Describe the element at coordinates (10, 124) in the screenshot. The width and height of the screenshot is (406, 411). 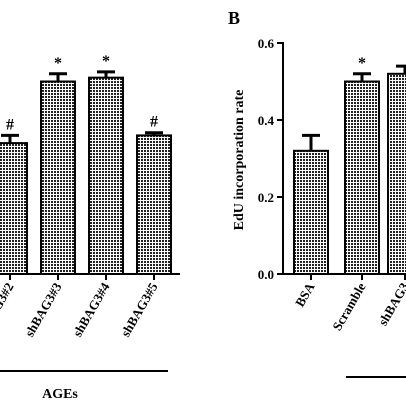
I see `panel-a-sig-0: #` at that location.